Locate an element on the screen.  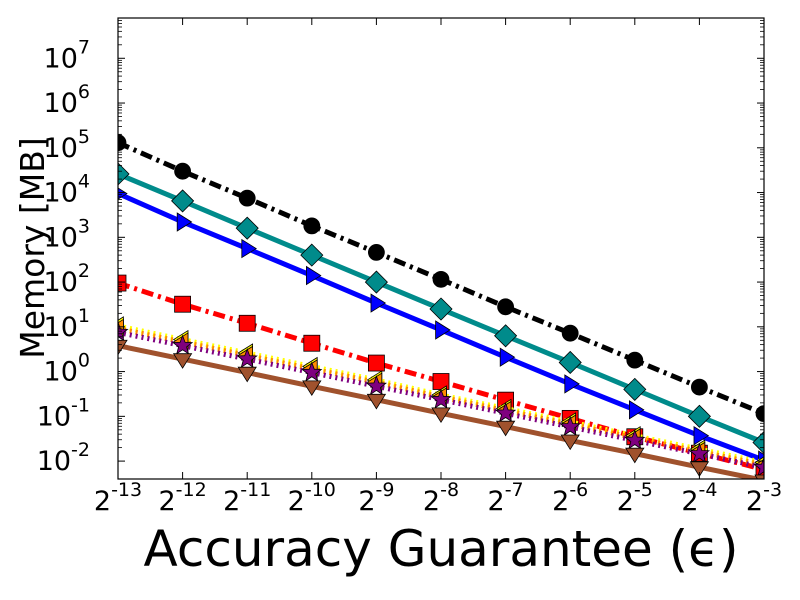
y-tick-label: 10¹ is located at coordinates (67, 324).